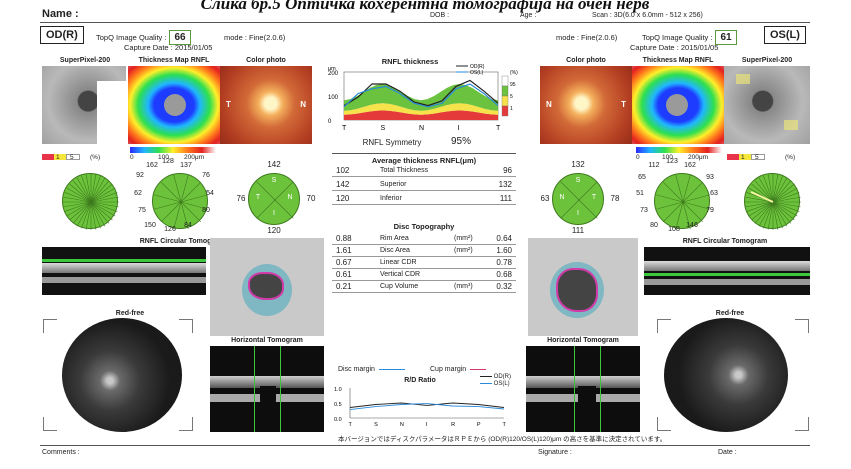 This screenshot has width=851, height=469. What do you see at coordinates (710, 177) in the screenshot?
I see `os-clock-val: 93` at bounding box center [710, 177].